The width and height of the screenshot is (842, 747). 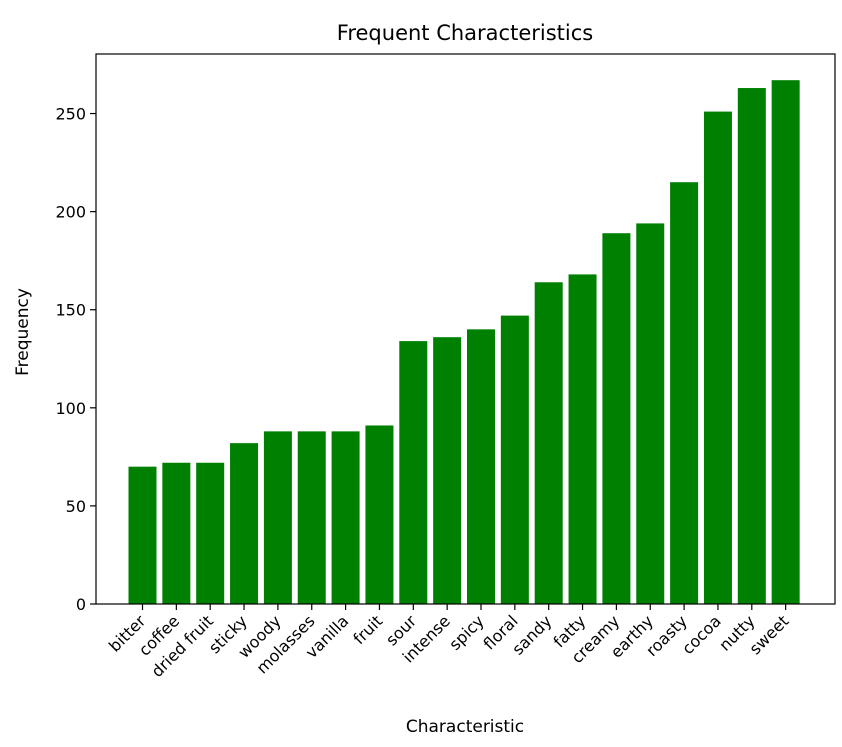 I want to click on bar-sandy, so click(x=548, y=443).